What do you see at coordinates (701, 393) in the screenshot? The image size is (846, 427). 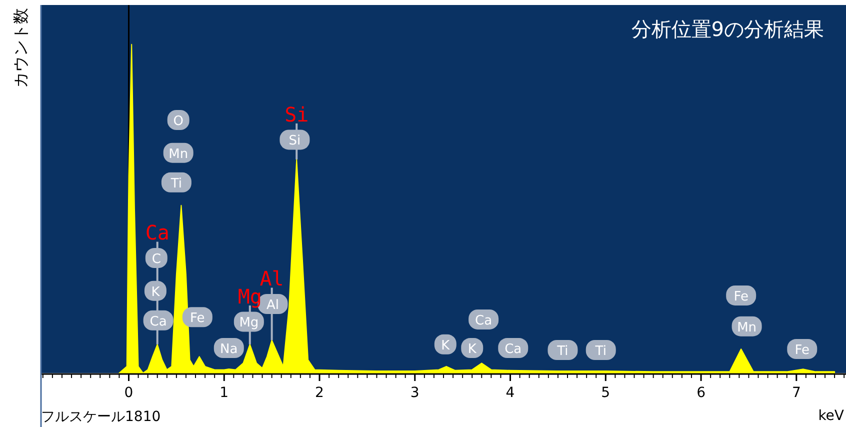 I see `x-tick-label: 6` at bounding box center [701, 393].